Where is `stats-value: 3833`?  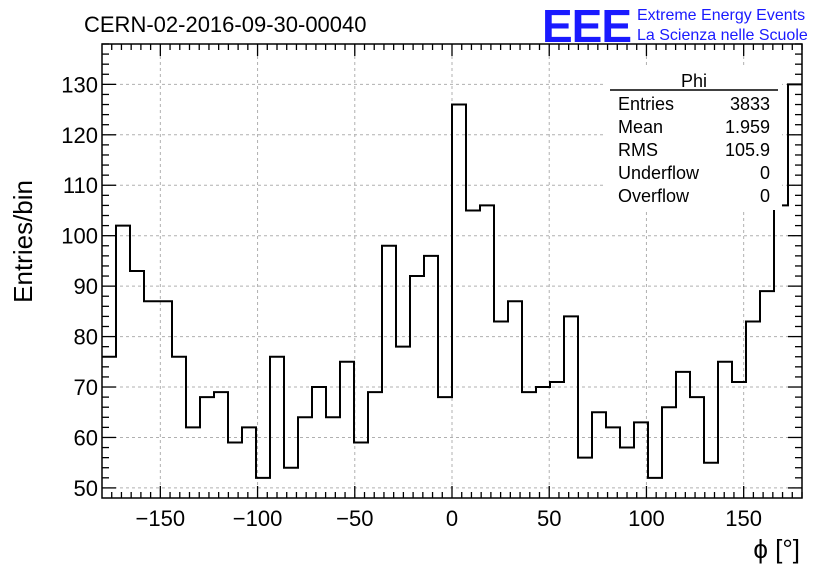
stats-value: 3833 is located at coordinates (750, 104).